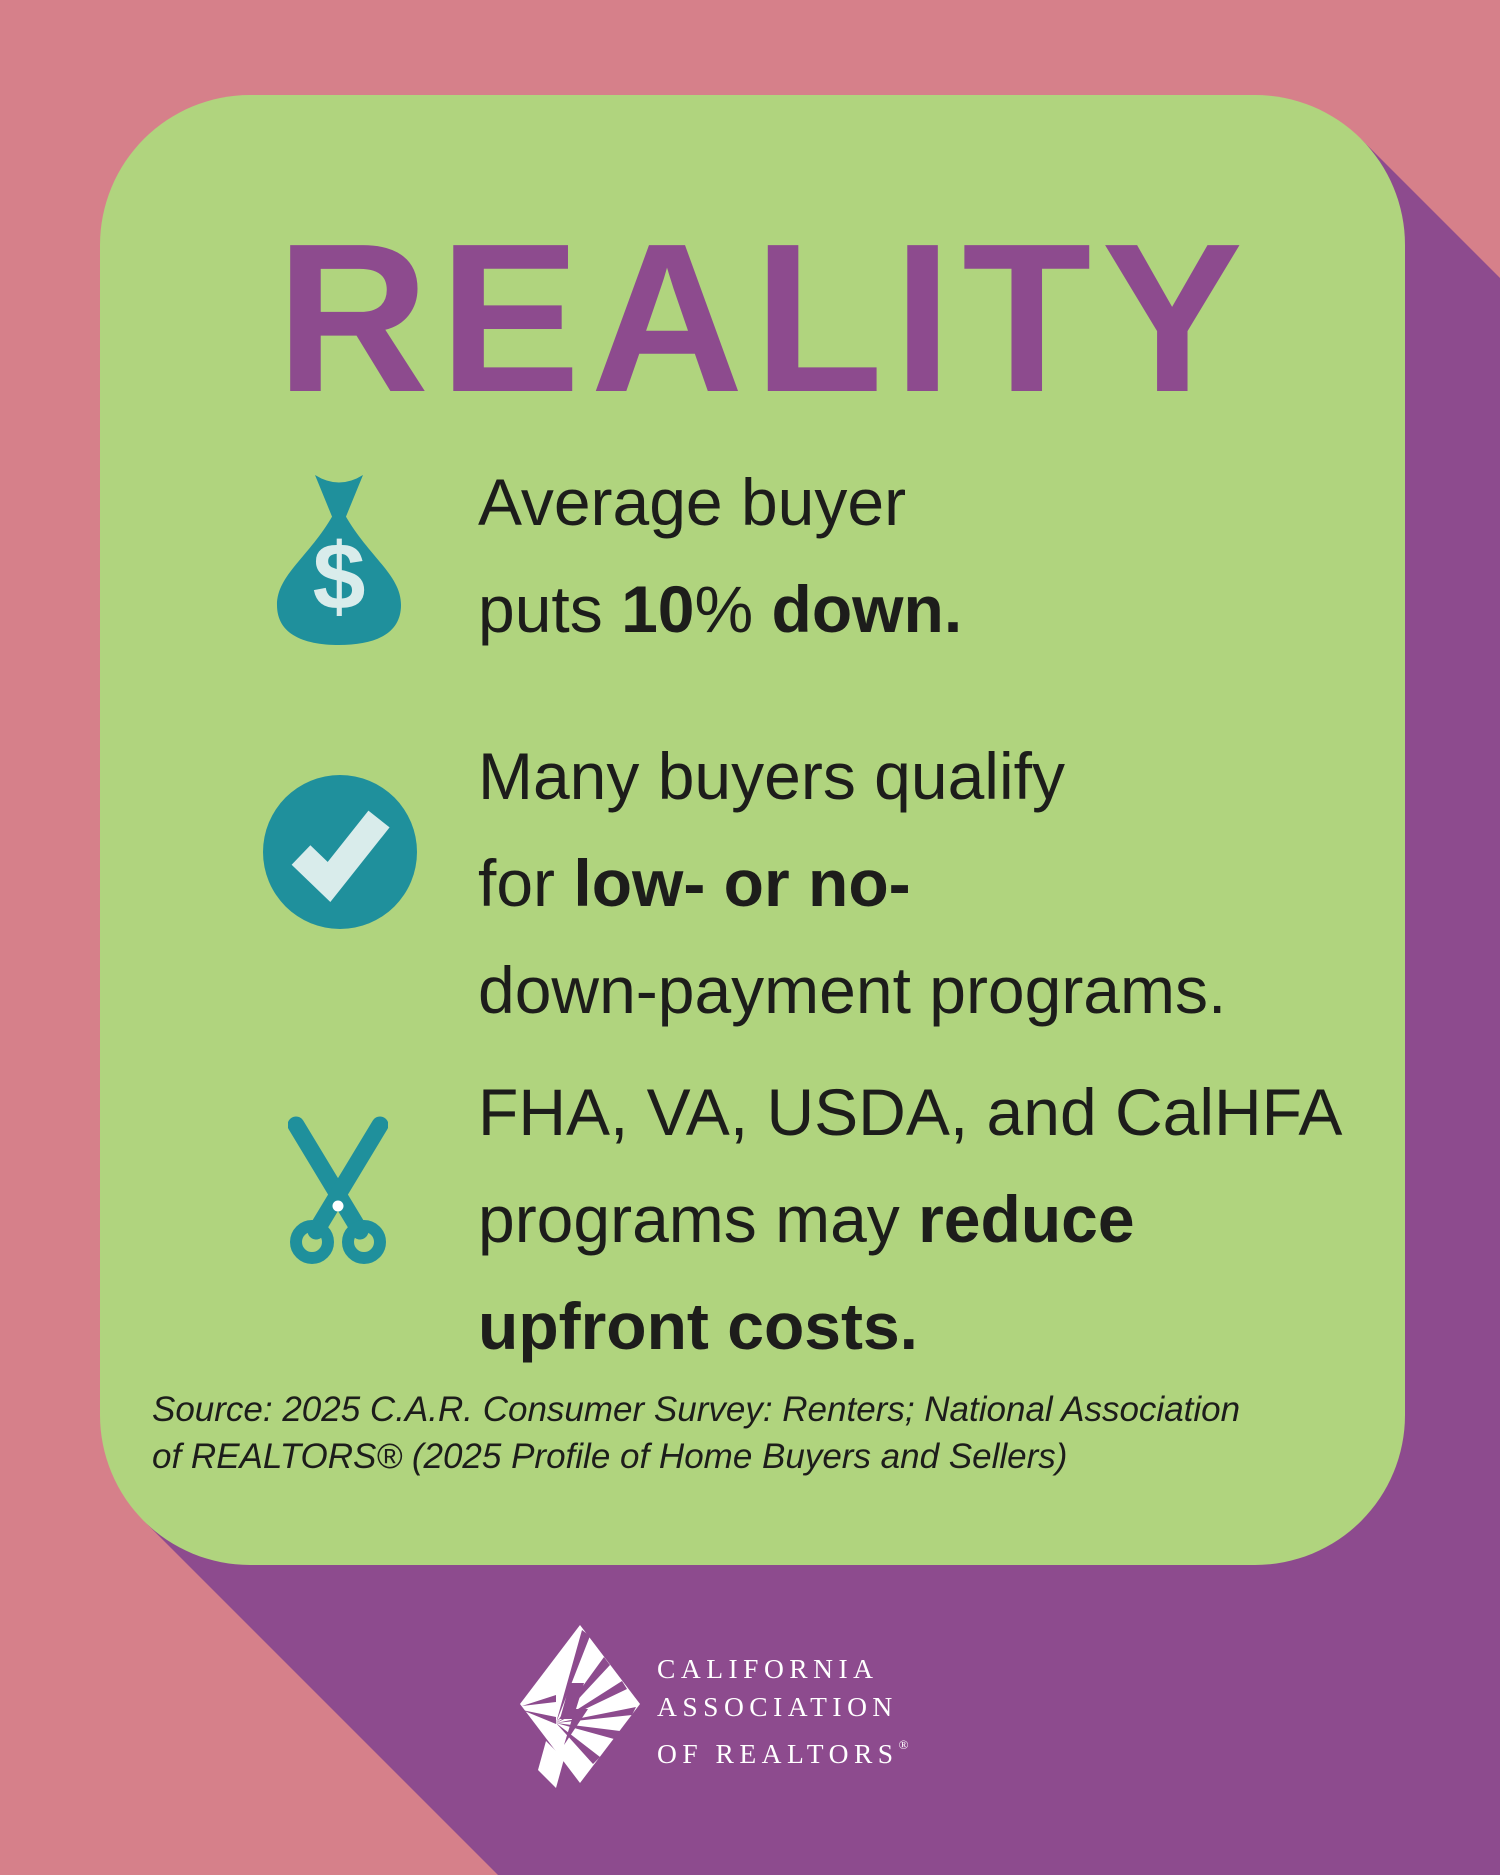  Describe the element at coordinates (852, 990) in the screenshot. I see `item-line: down-payment programs.` at that location.